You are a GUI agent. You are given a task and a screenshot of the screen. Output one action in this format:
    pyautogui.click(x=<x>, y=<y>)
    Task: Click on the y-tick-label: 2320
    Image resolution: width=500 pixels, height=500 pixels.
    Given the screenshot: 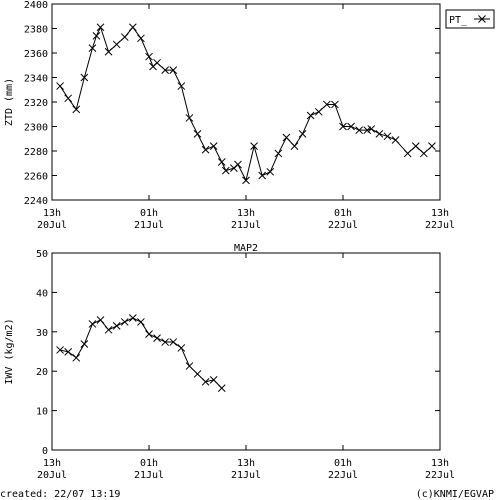 What is the action you would take?
    pyautogui.click(x=36, y=103)
    